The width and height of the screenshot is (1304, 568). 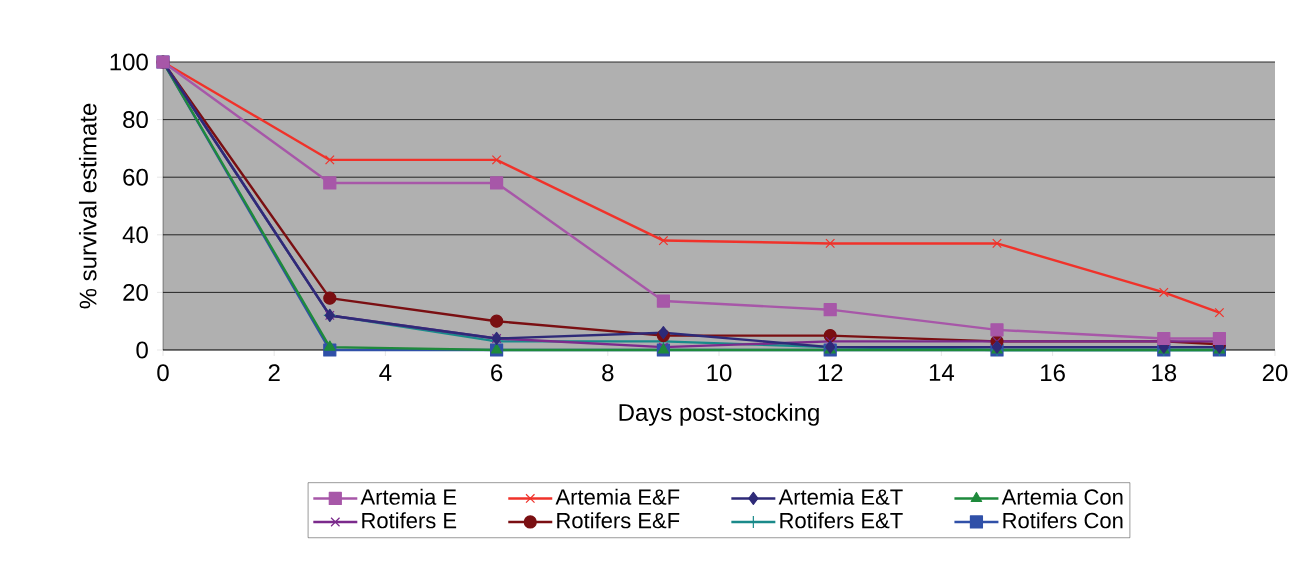 I want to click on x-tick-label: 18, so click(x=1164, y=373).